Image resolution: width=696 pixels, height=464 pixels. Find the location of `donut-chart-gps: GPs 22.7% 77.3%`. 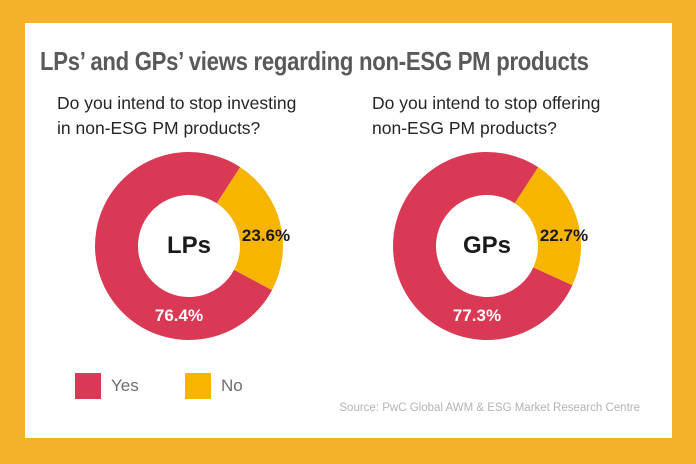

donut-chart-gps: GPs 22.7% 77.3% is located at coordinates (490, 246).